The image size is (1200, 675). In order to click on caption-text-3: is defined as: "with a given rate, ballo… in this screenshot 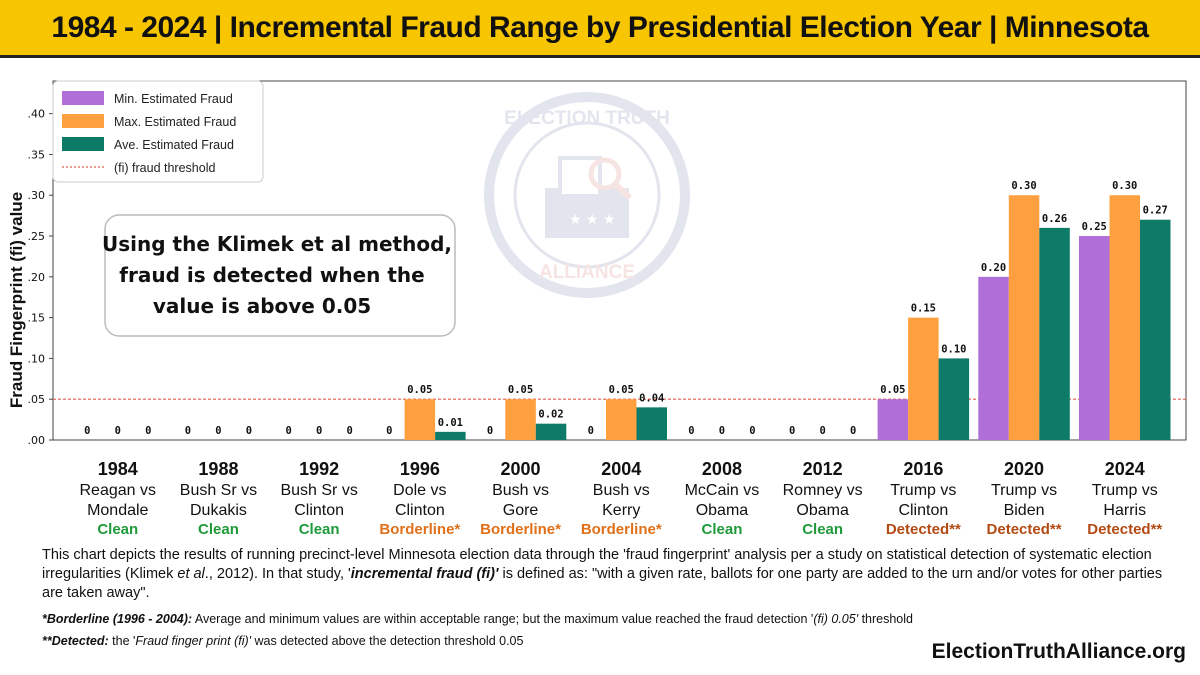, I will do `click(602, 583)`.